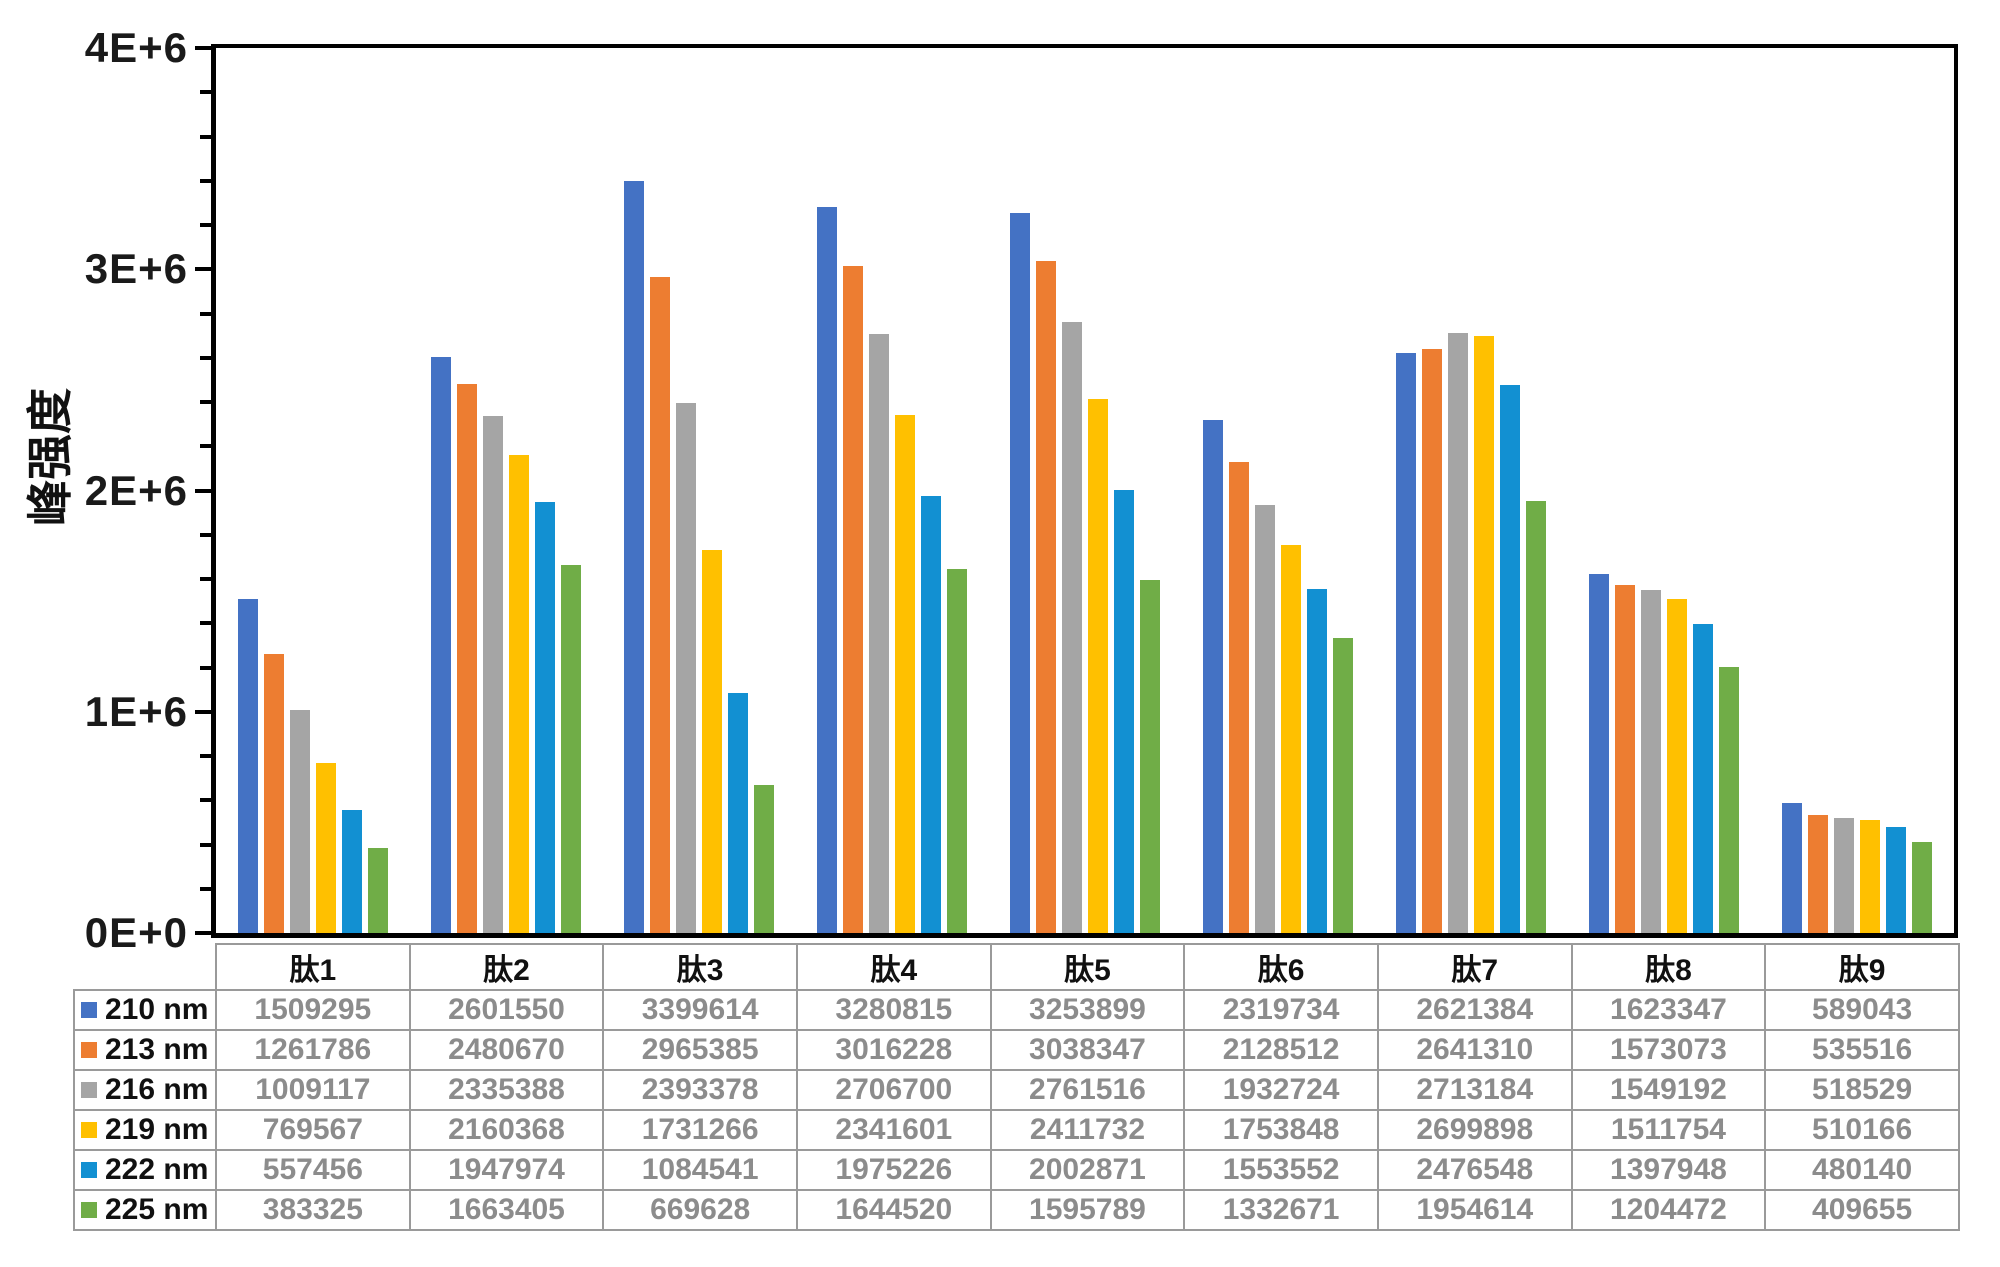 Image resolution: width=2000 pixels, height=1267 pixels. What do you see at coordinates (1281, 1130) in the screenshot?
I see `value-219nm-c6: 1753848` at bounding box center [1281, 1130].